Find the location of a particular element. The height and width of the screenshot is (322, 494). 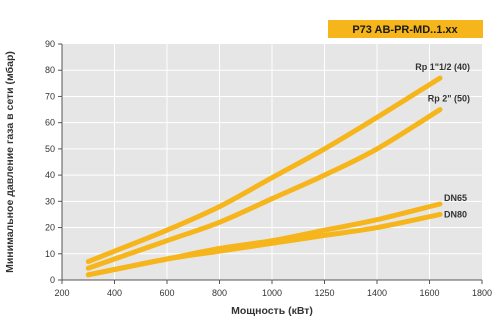

x-tick-label: 1800 is located at coordinates (482, 293).